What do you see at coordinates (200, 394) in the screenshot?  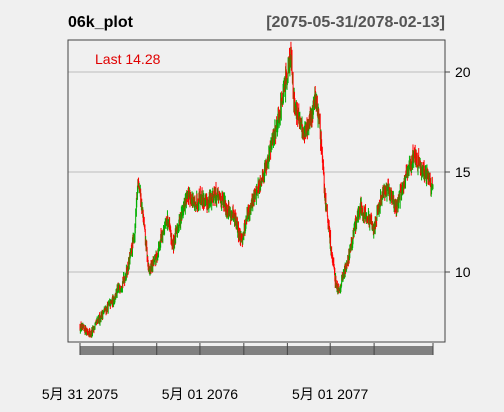 I see `x-tick-label: 5月 01 2076` at bounding box center [200, 394].